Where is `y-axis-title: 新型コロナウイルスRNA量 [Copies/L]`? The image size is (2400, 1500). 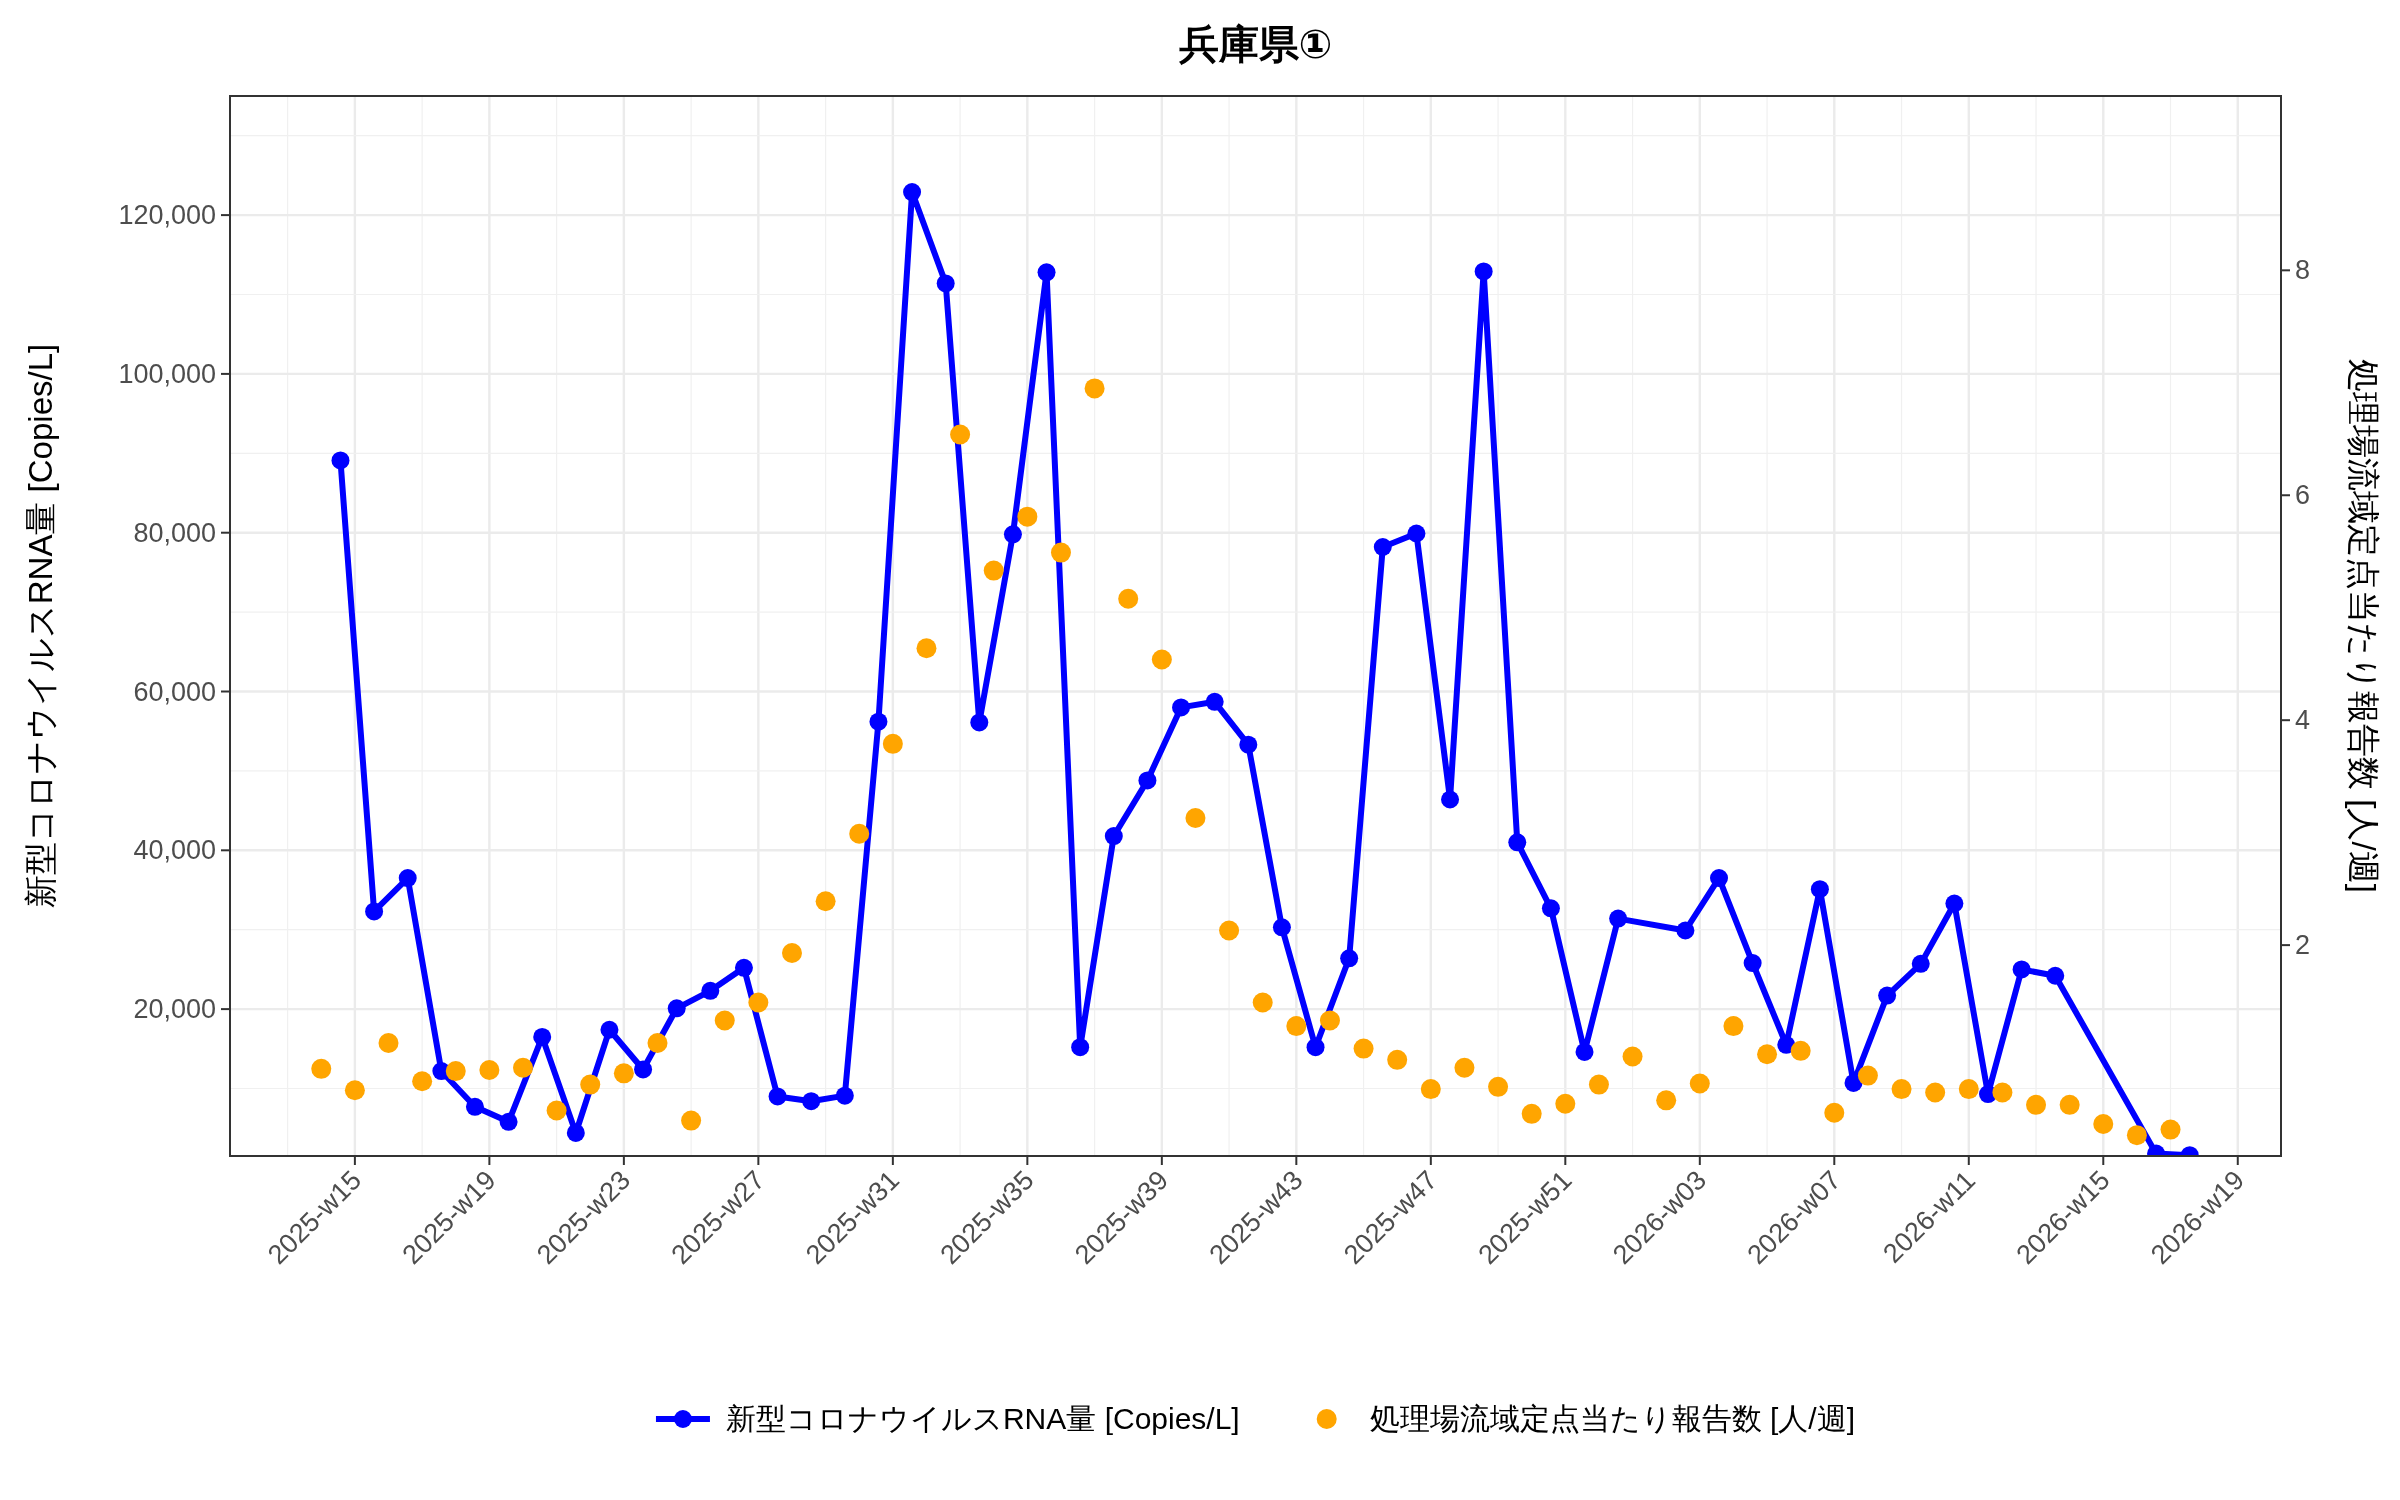 y-axis-title: 新型コロナウイルスRNA量 [Copies/L] is located at coordinates (40, 626).